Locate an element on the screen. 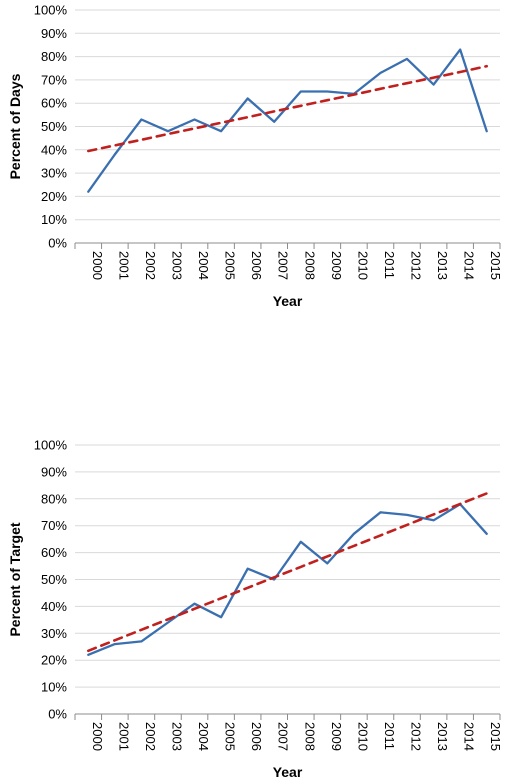 The image size is (510, 781). series-line is located at coordinates (287, 120).